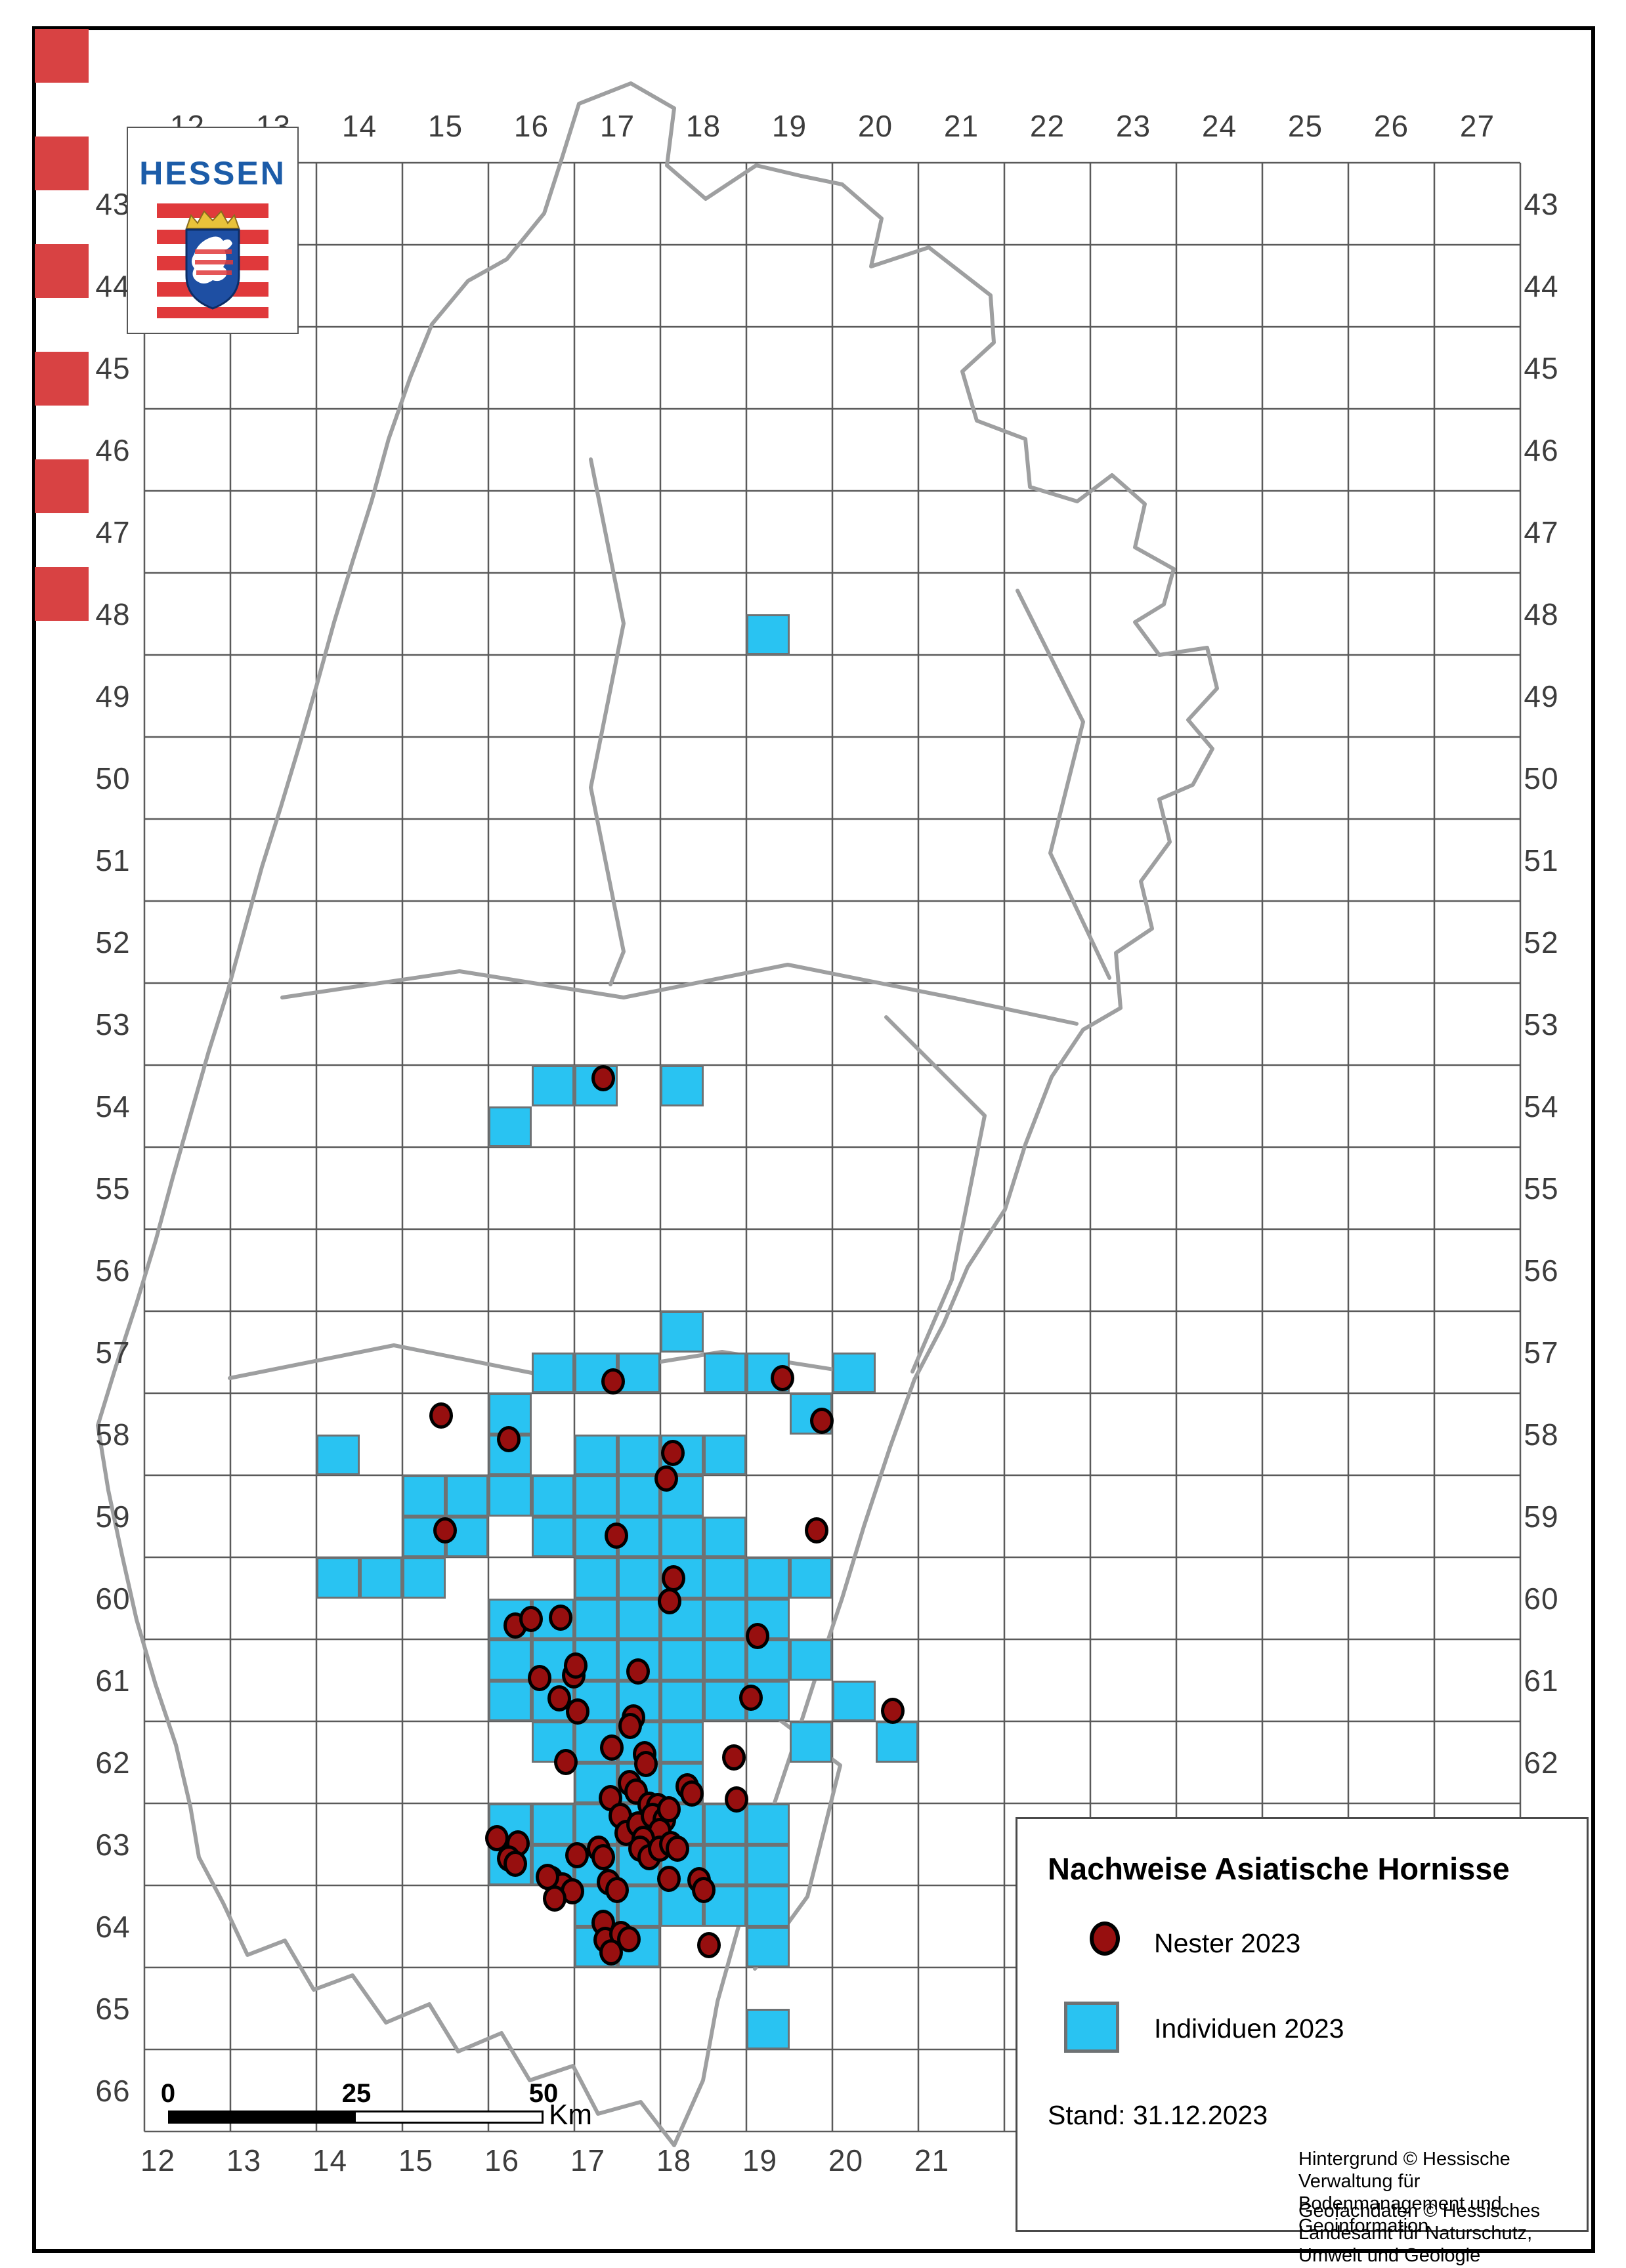 This screenshot has width=1626, height=2268. I want to click on grid-row-label-left: 47, so click(113, 531).